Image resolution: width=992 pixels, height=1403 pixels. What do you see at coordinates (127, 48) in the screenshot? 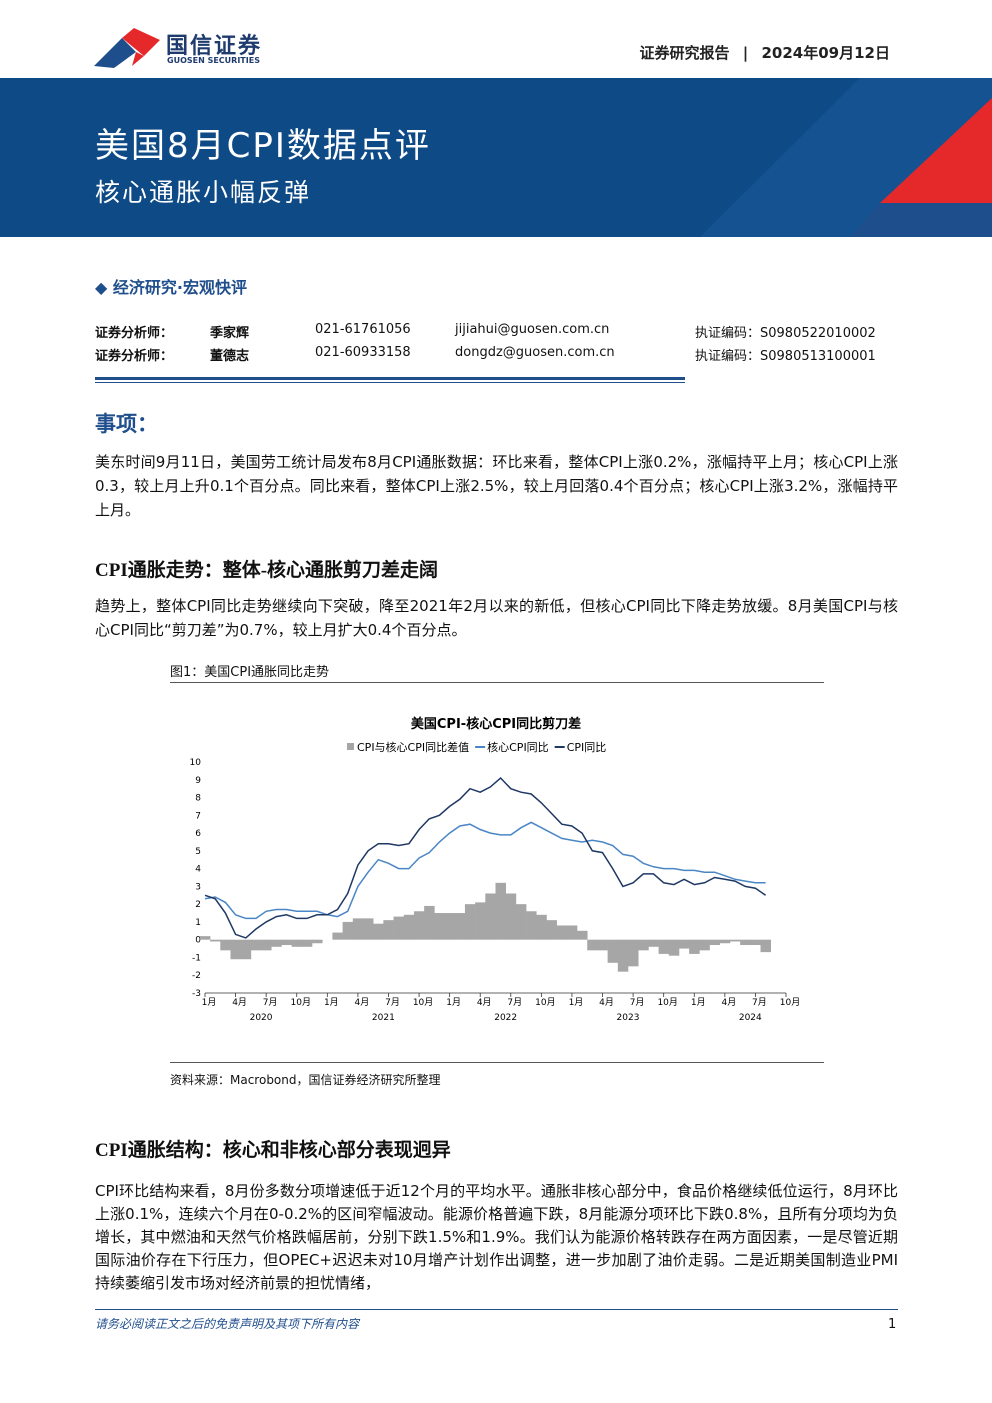
I see `logo-mark` at bounding box center [127, 48].